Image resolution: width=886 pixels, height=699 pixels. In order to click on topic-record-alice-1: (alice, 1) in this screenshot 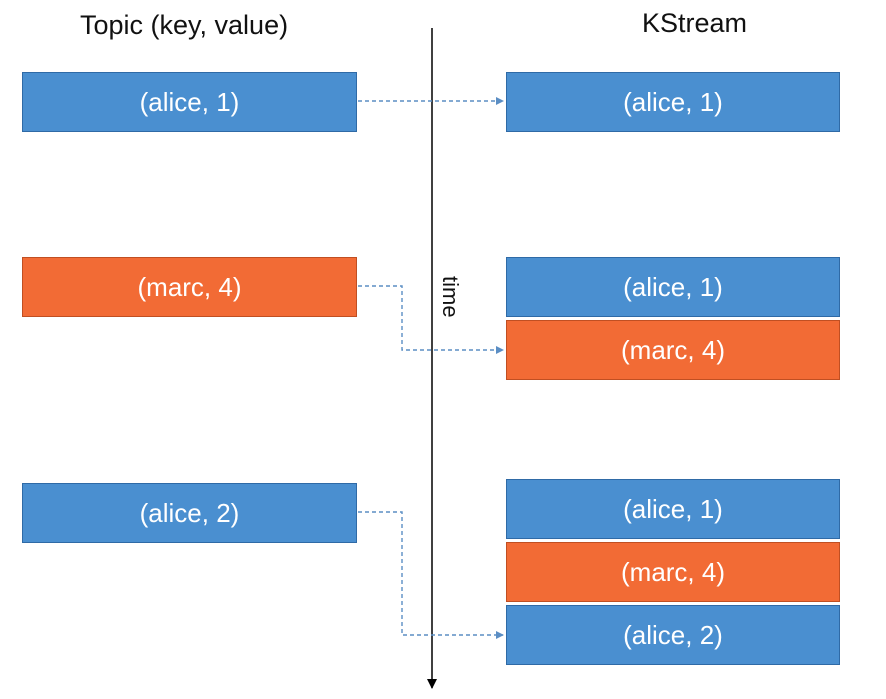, I will do `click(189, 102)`.